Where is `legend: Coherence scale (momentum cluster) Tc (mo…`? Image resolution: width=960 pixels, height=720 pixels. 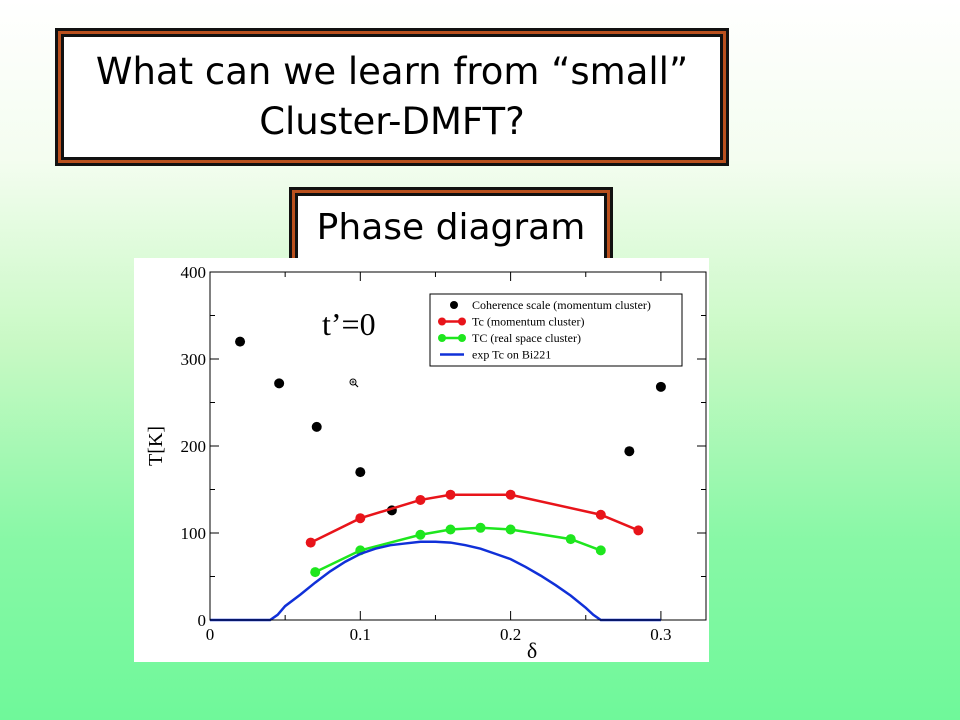 legend: Coherence scale (momentum cluster) Tc (mo… is located at coordinates (556, 330).